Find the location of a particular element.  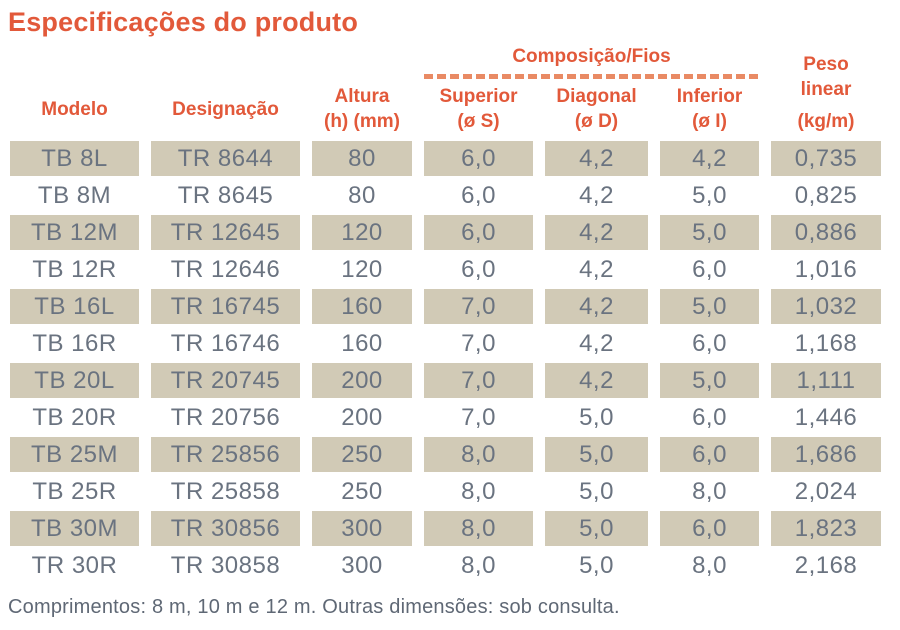

cell-peso_linear: 1,111 is located at coordinates (826, 380).